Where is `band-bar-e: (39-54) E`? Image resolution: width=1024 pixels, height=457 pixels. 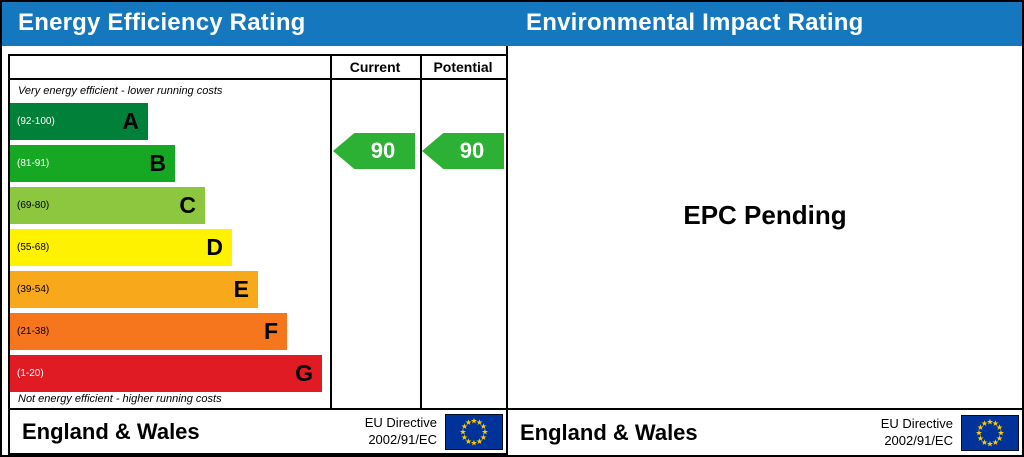
band-bar-e: (39-54) E is located at coordinates (134, 289).